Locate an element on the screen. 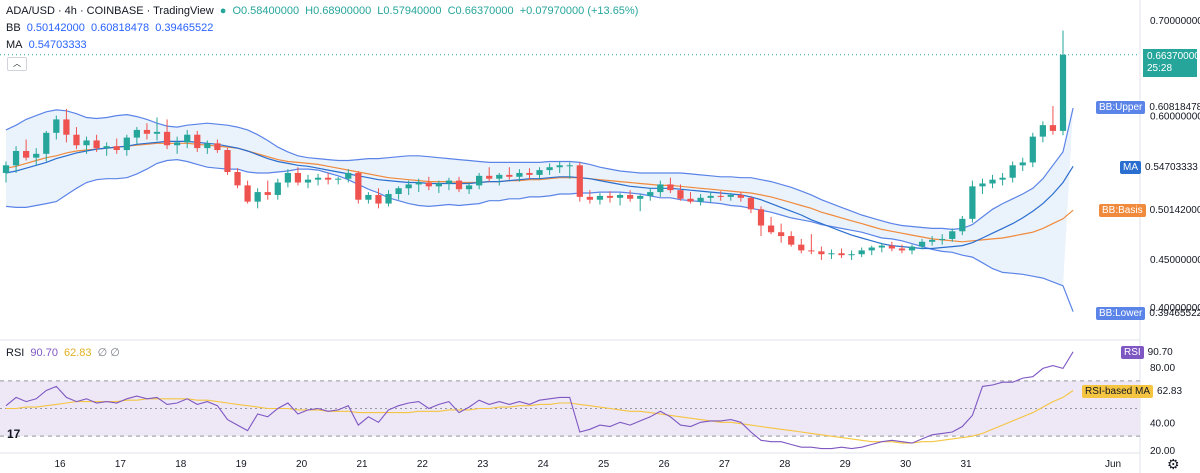 The image size is (1200, 473). ma-legend: MA 0.54703333 is located at coordinates (48, 45).